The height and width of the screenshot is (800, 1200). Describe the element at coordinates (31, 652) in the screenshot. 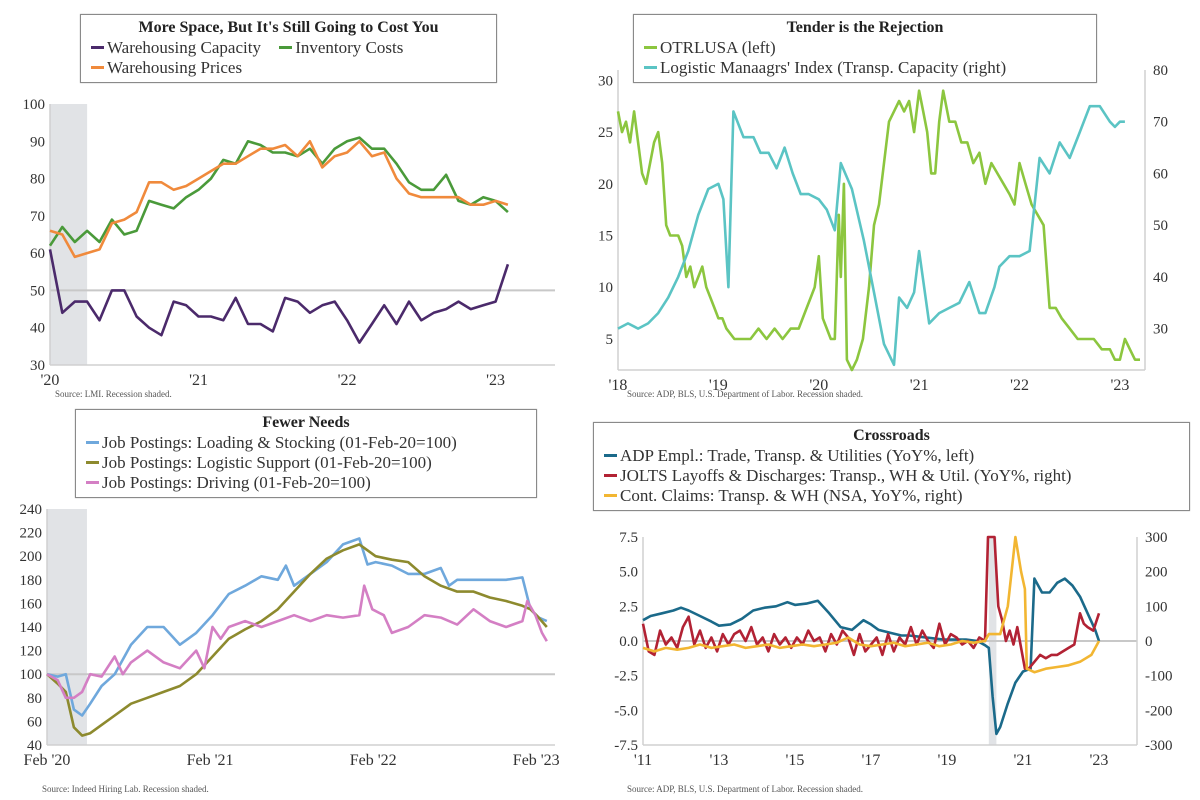

I see `y-tick-label: 120` at that location.